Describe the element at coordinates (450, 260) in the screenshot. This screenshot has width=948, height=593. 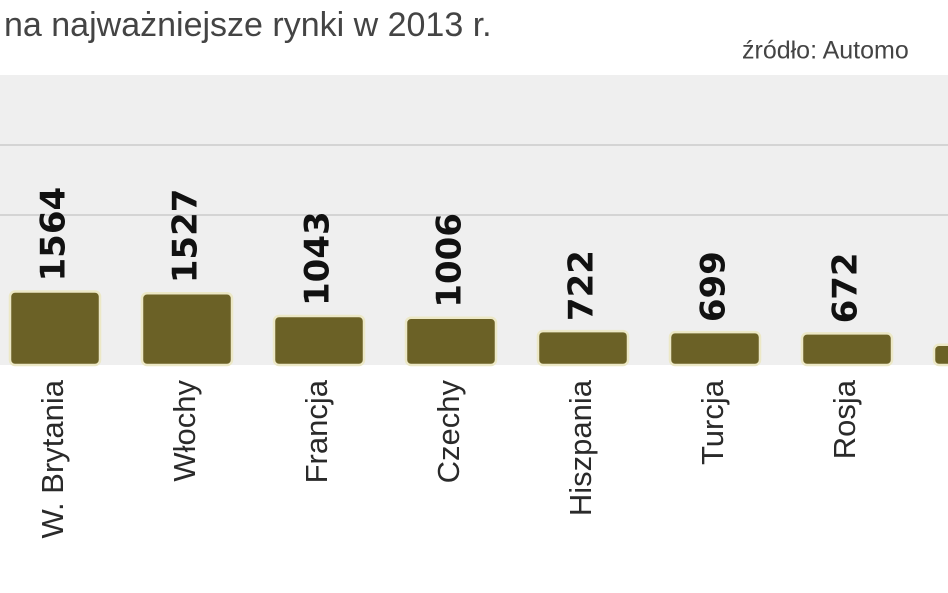
I see `value-label: 1006` at that location.